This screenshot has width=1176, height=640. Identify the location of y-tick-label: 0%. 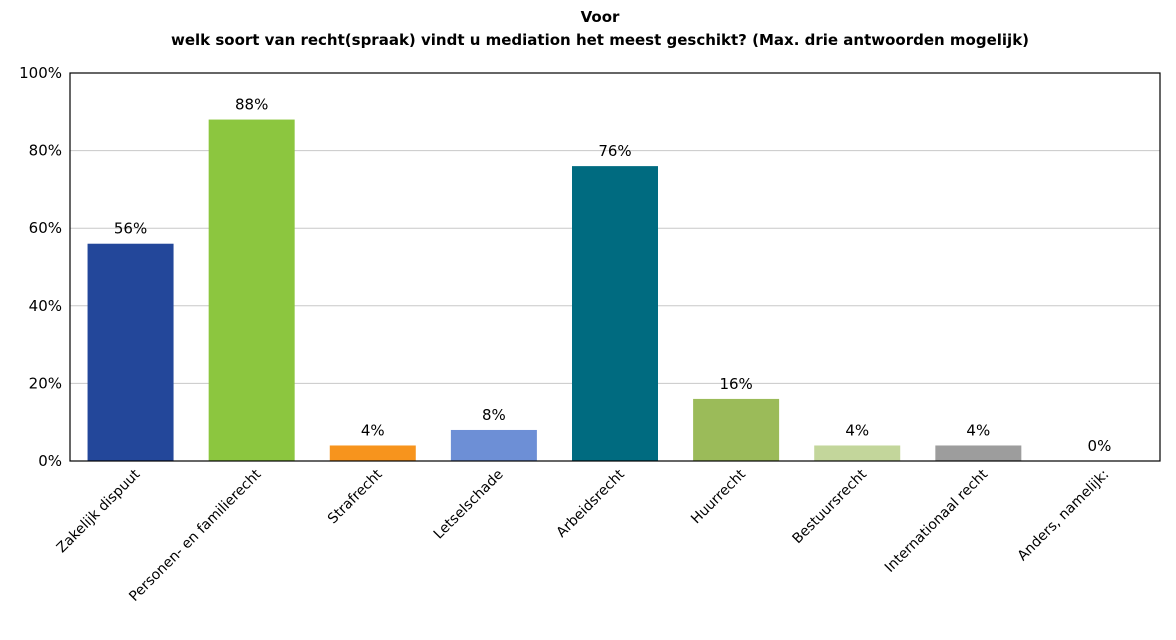
(50, 461).